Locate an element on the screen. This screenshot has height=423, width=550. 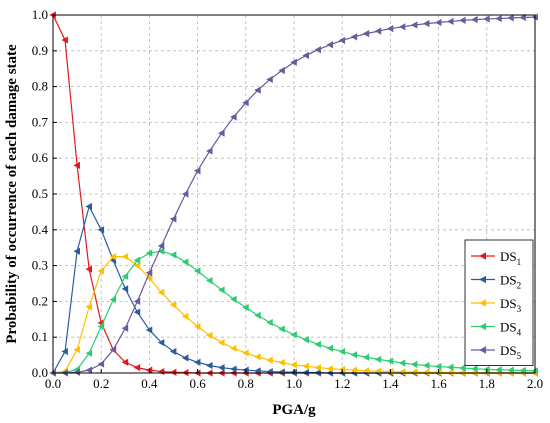
y-tick-label: 0.0 is located at coordinates (40, 372).